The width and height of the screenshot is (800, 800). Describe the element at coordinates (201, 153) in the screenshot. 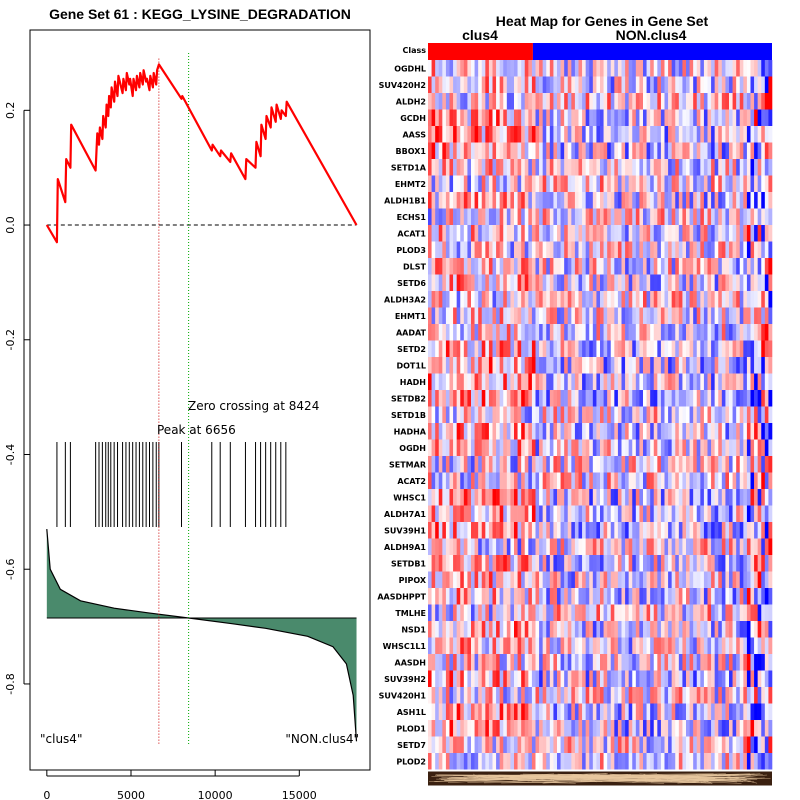

I see `running-es-layer` at that location.